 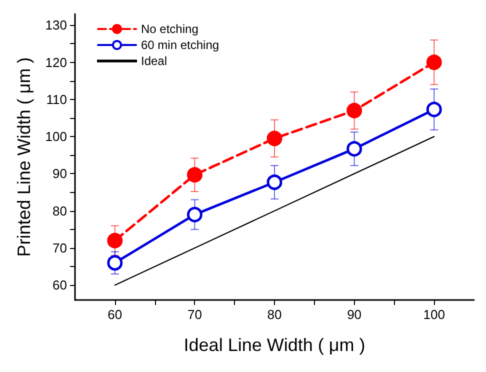 What do you see at coordinates (169, 29) in the screenshot?
I see `legend-label: No etching` at bounding box center [169, 29].